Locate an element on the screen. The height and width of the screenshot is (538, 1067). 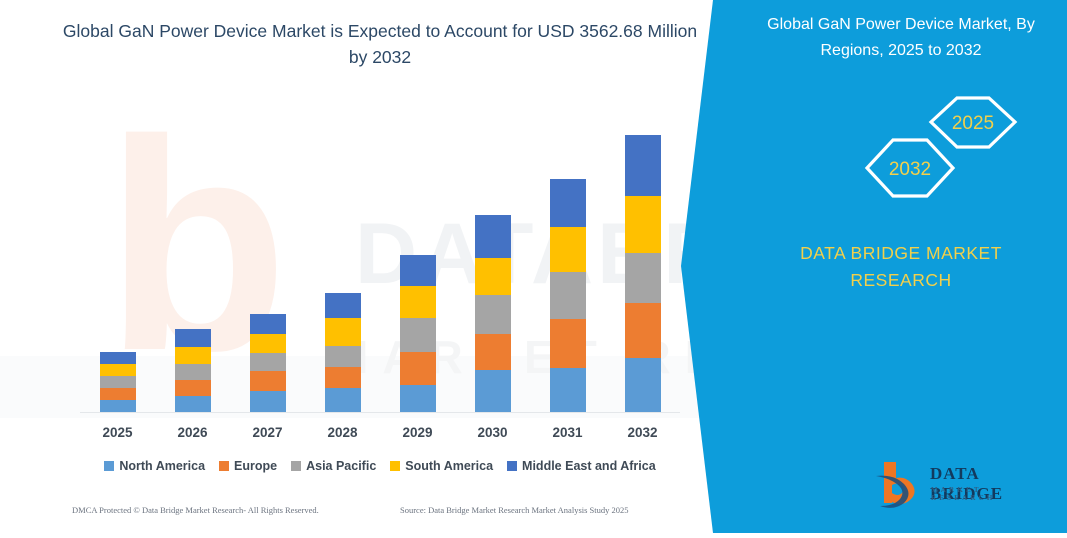
x-axis-tick-label: 2031 is located at coordinates (567, 432).